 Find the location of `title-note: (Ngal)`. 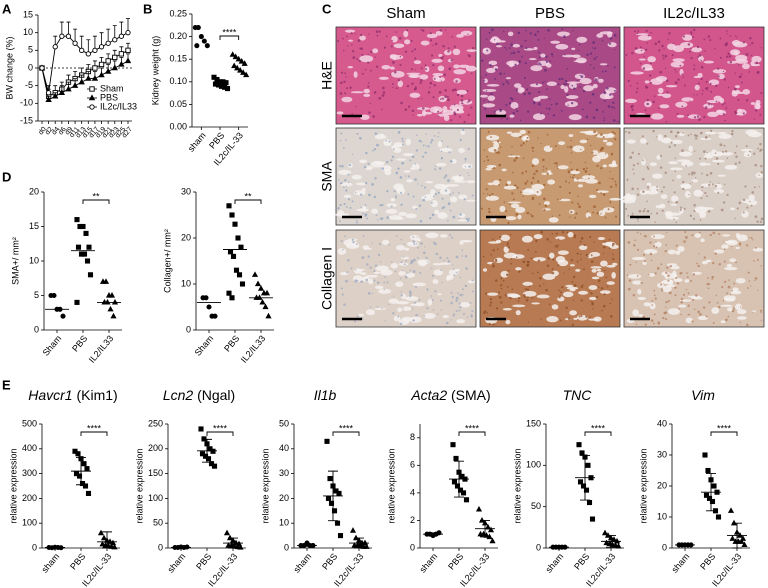

title-note: (Ngal) is located at coordinates (216, 395).